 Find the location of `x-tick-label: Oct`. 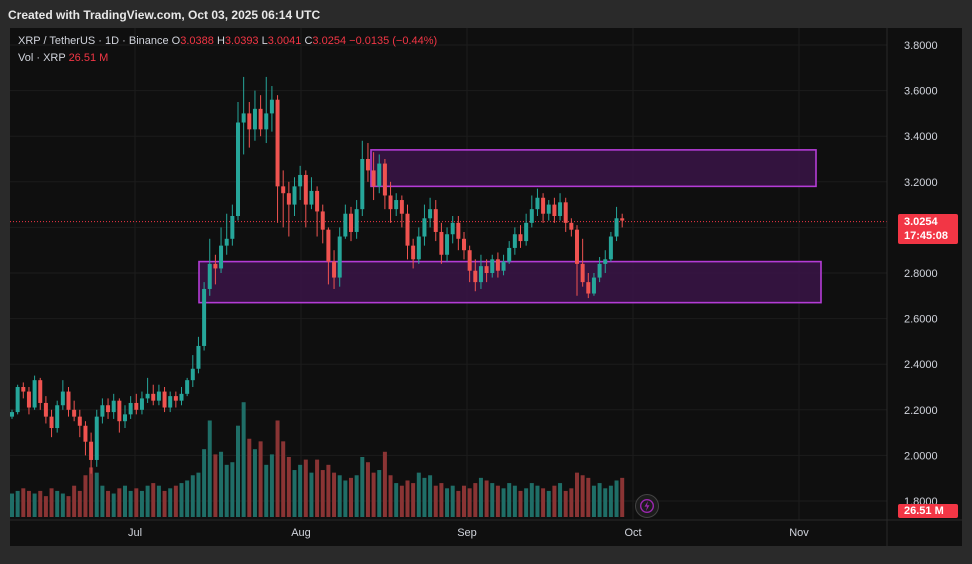

x-tick-label: Oct is located at coordinates (632, 533).